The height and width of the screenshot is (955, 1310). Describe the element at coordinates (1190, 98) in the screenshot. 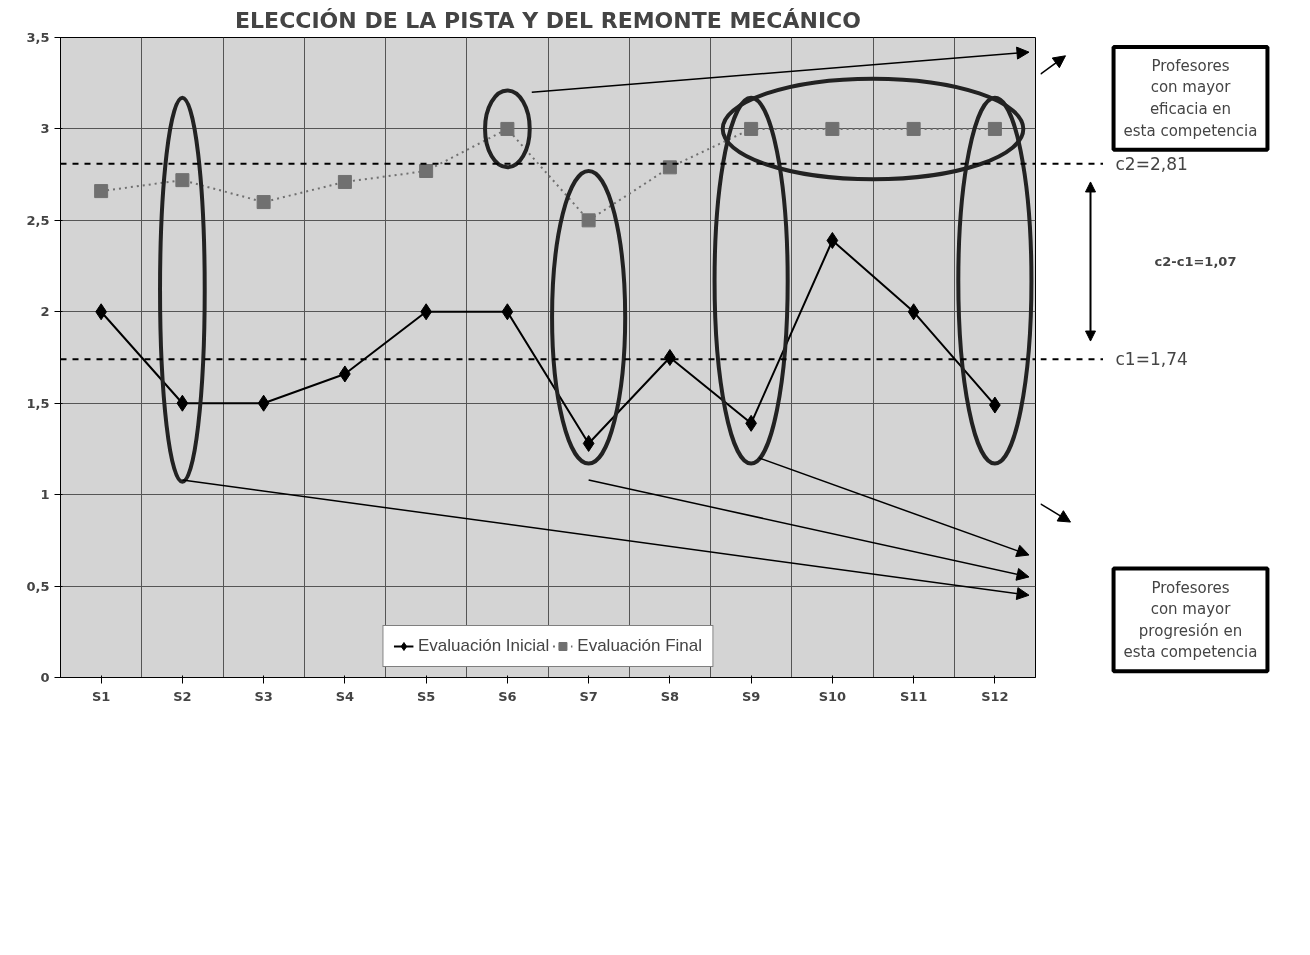

I see `text: Profesores con mayor eficacia en esta competencia` at that location.